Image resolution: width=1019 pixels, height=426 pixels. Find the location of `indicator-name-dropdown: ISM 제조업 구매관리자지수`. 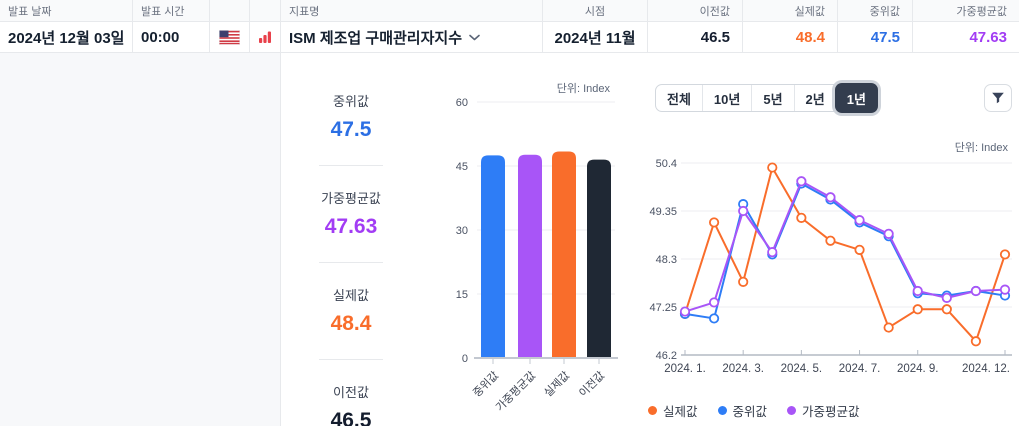

indicator-name-dropdown: ISM 제조업 구매관리자지수 is located at coordinates (412, 37).